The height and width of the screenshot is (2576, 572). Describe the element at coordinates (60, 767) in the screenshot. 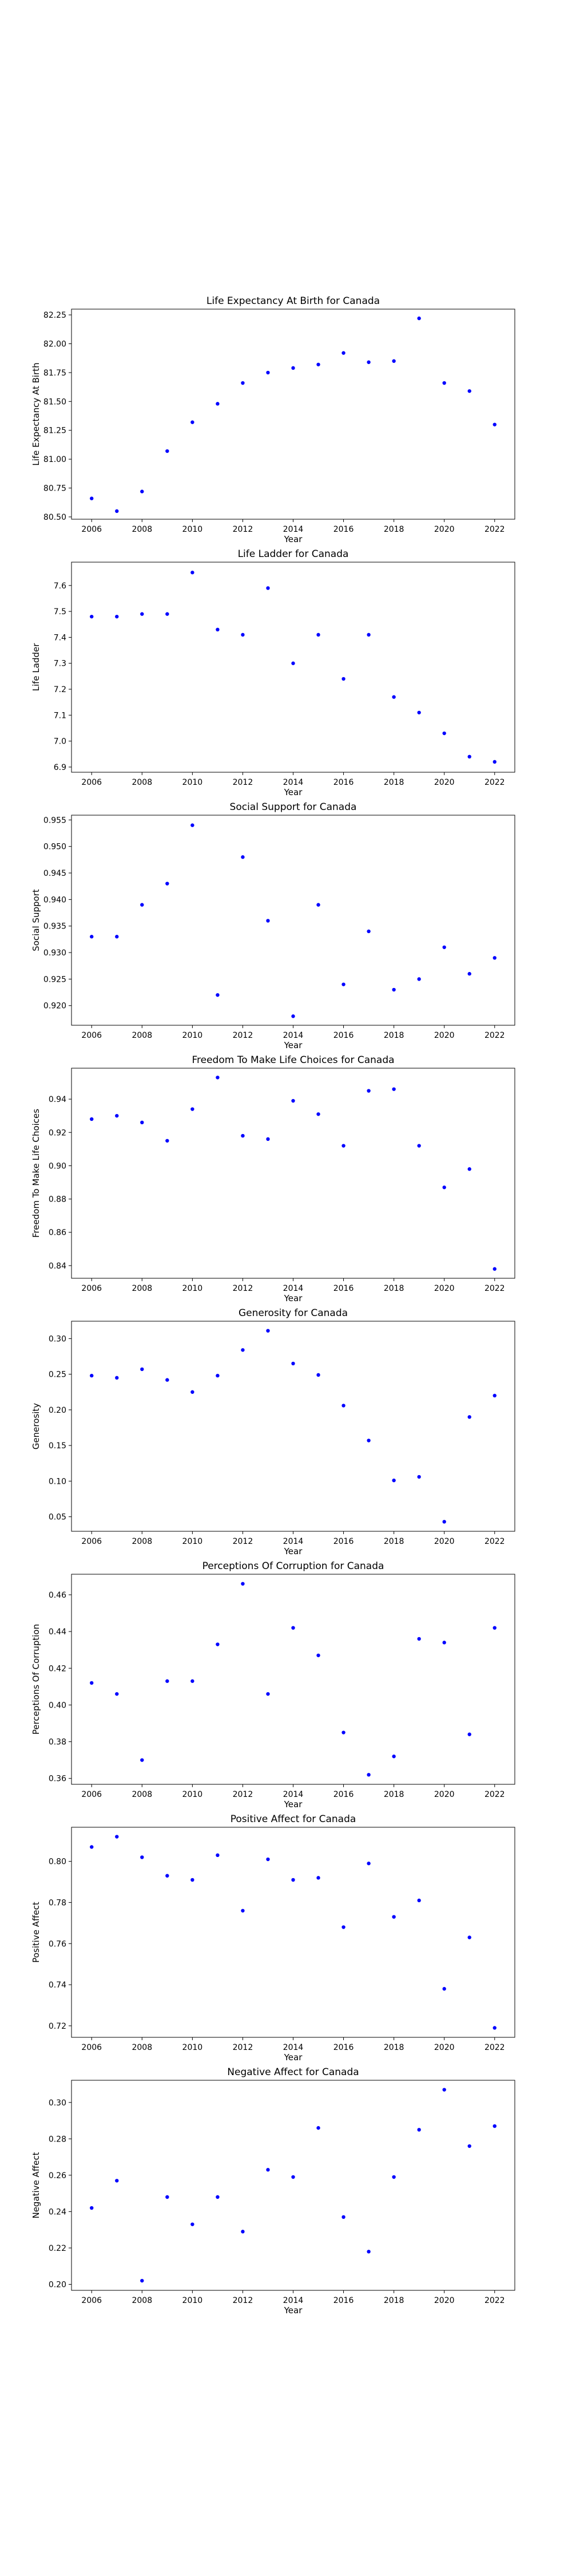

I see `y-tick-label: 6.9` at that location.